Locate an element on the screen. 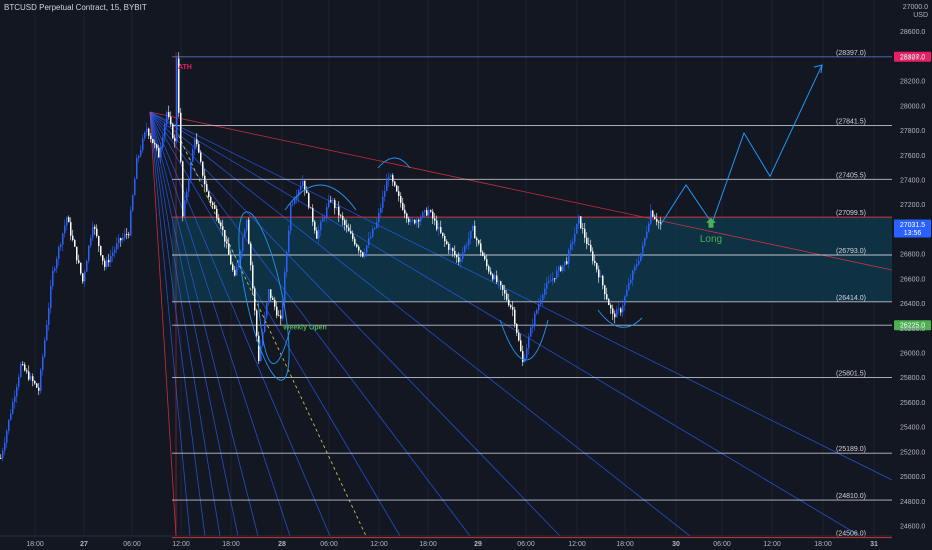 This screenshot has width=932, height=550. price-tick-label: 27600.0 is located at coordinates (912, 156).